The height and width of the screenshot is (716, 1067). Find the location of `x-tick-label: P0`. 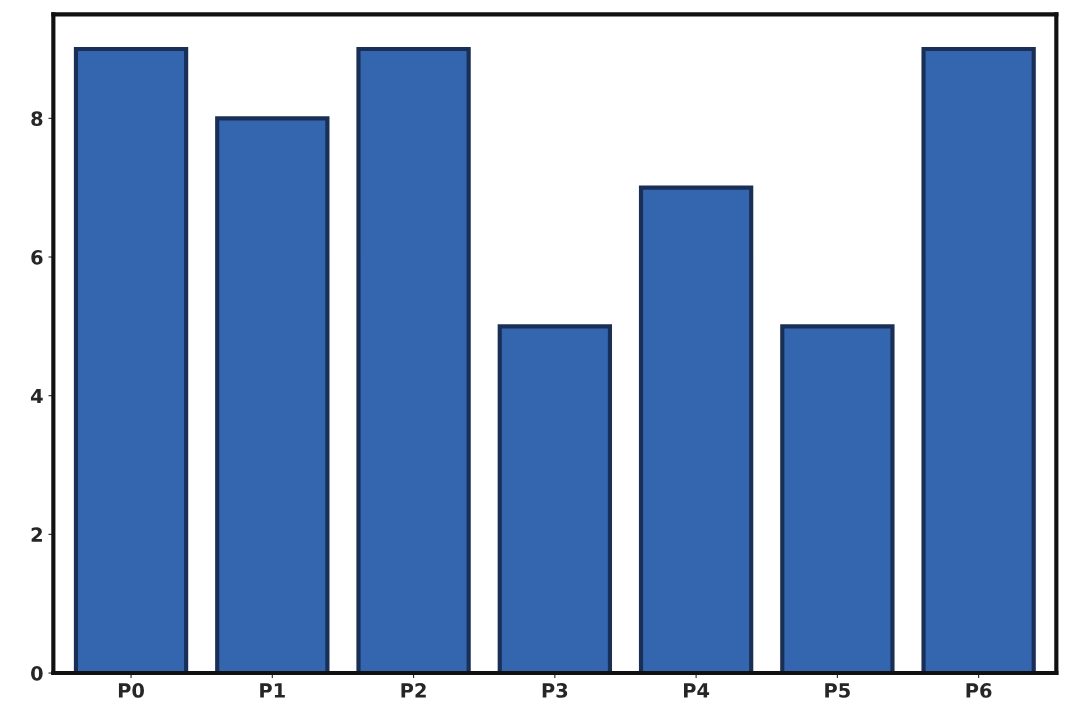

x-tick-label: P0 is located at coordinates (131, 690).